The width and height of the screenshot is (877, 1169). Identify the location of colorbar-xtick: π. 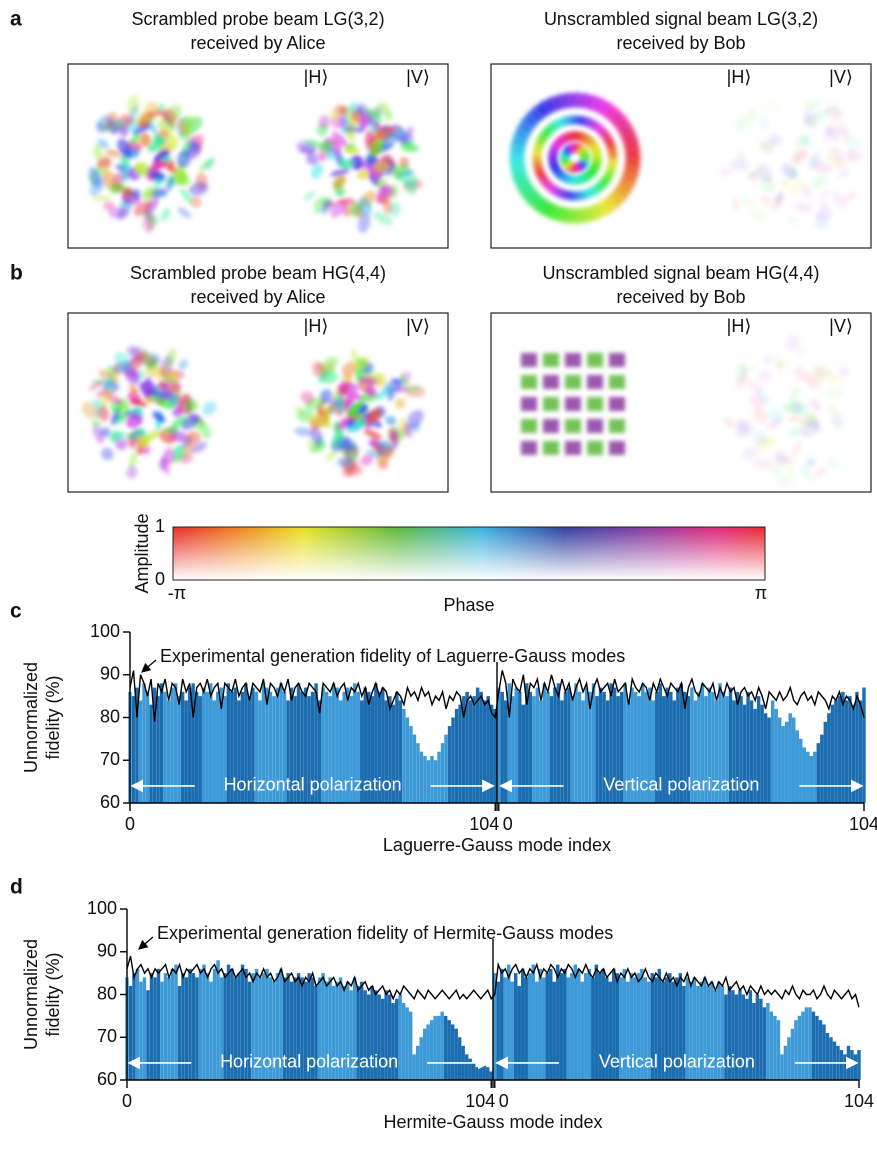
(761, 593).